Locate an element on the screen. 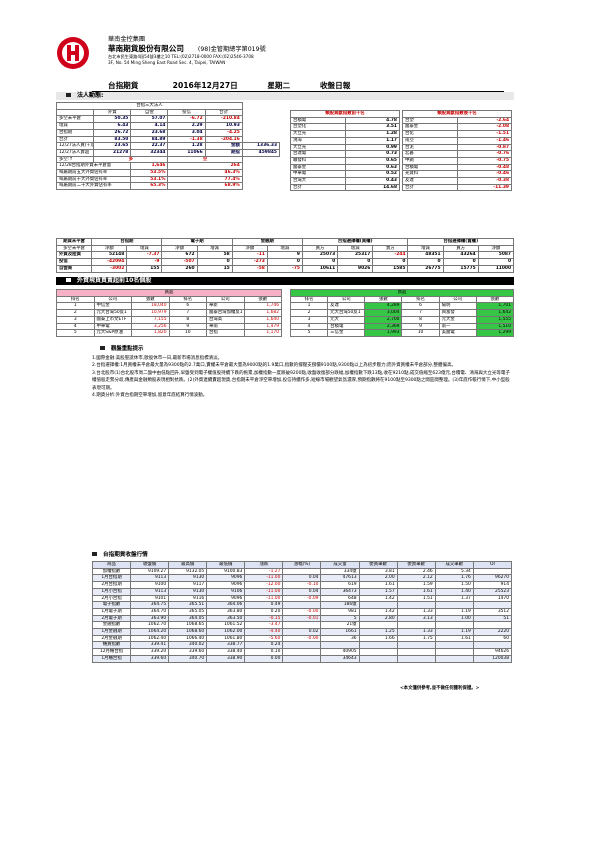  stock-name: 南亞 is located at coordinates (430, 140).